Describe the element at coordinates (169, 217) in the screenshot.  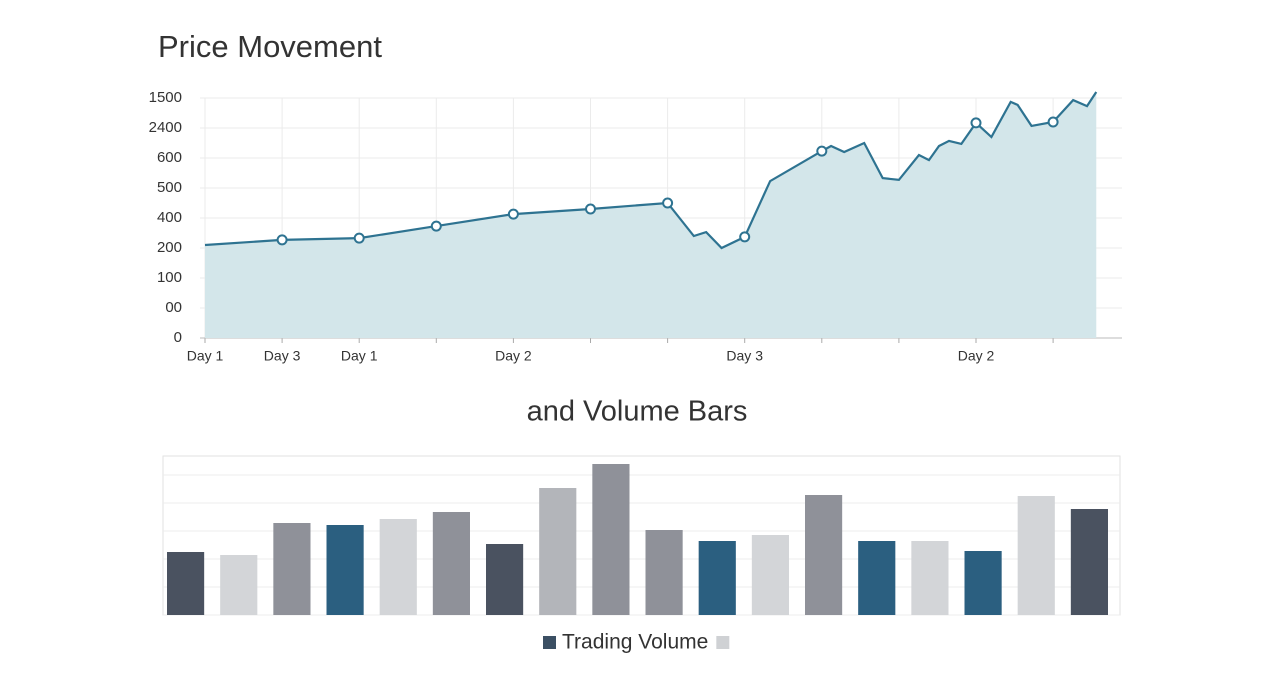
I see `y-tick-label: 400` at that location.